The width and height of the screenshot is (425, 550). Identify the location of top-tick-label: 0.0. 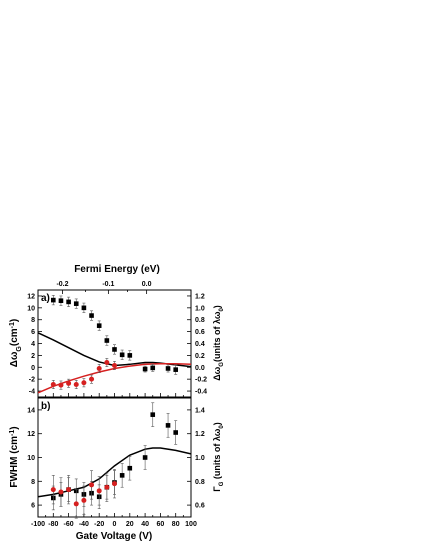
(147, 284).